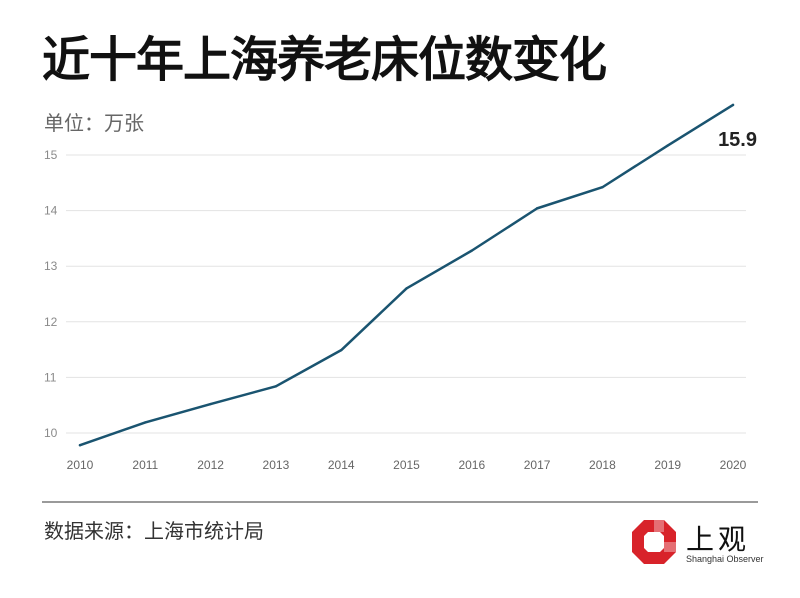 The height and width of the screenshot is (598, 800). I want to click on footer-divider, so click(400, 502).